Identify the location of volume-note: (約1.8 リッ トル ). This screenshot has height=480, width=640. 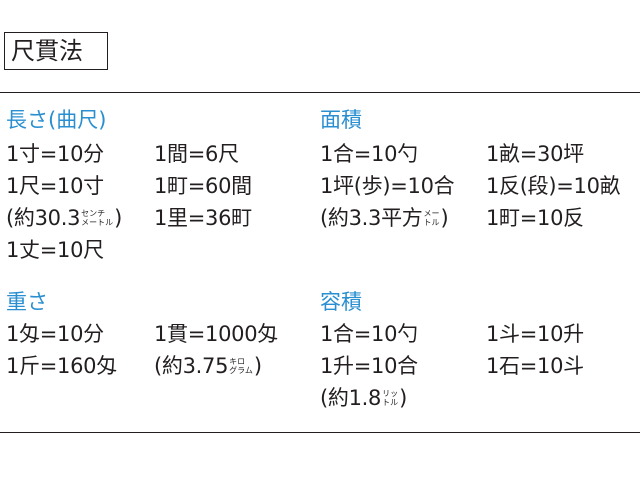
(369, 398).